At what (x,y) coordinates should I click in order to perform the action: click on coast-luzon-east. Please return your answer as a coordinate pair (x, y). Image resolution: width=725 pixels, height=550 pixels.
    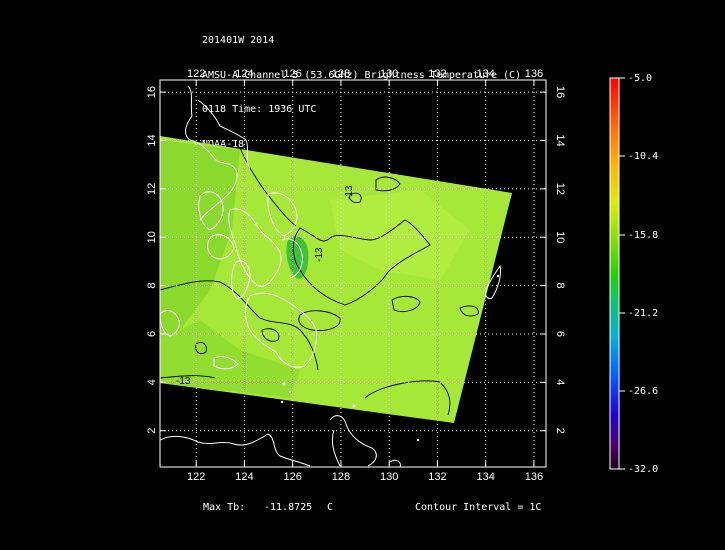
    Looking at the image, I should click on (224, 134).